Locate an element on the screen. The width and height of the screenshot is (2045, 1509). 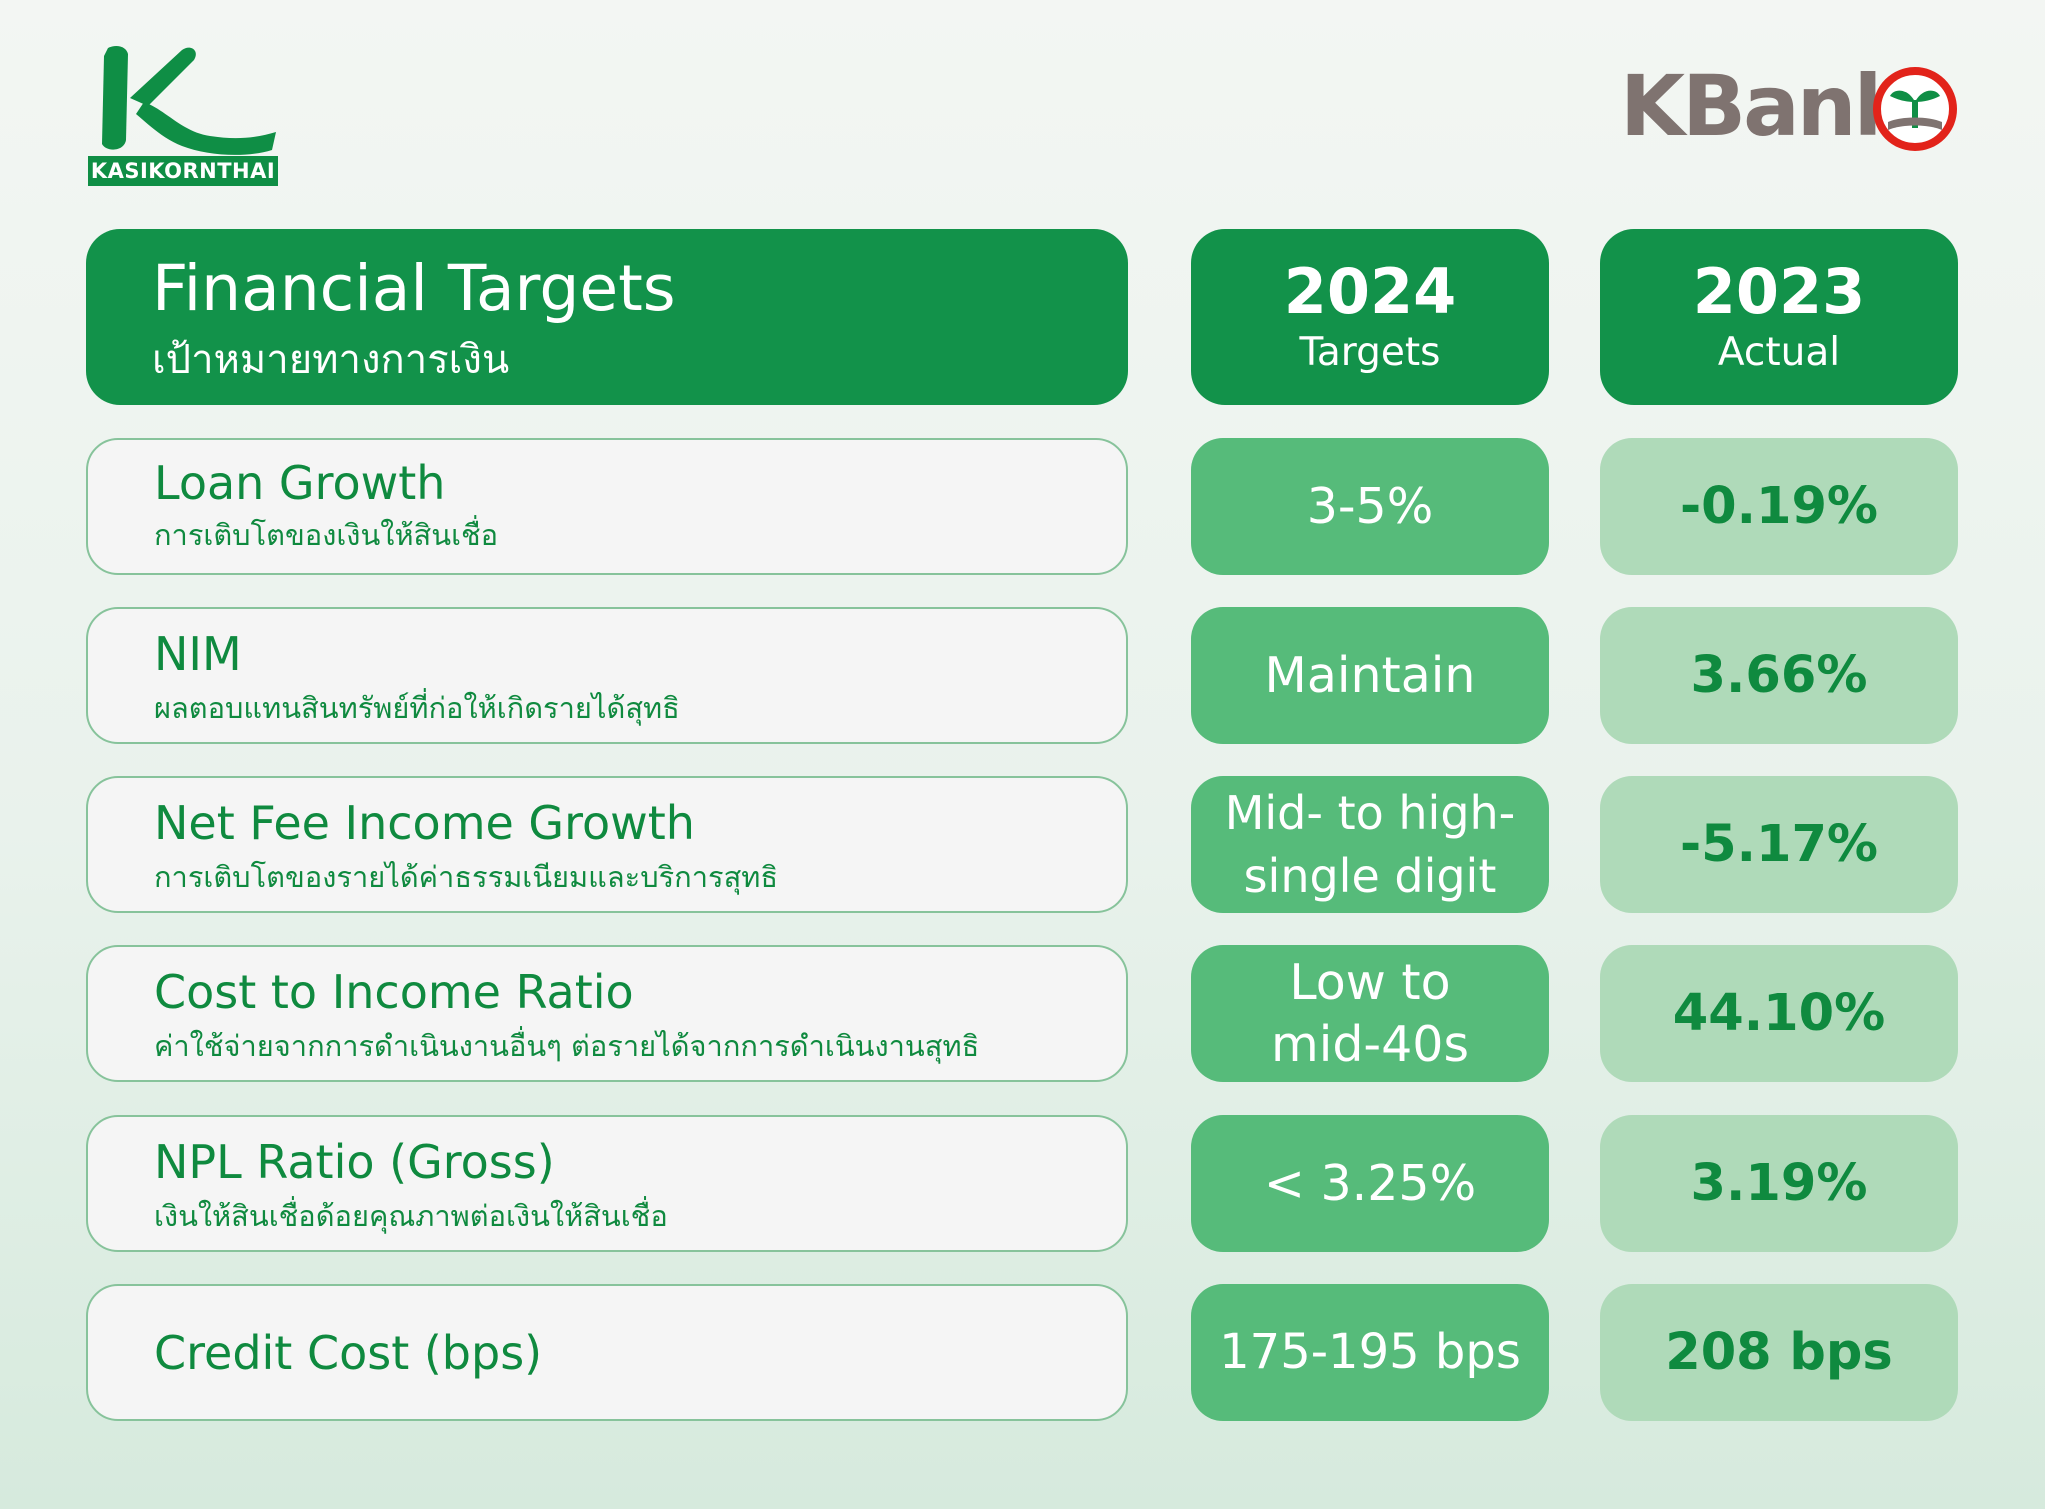
actual-value: -5.17% is located at coordinates (1779, 844).